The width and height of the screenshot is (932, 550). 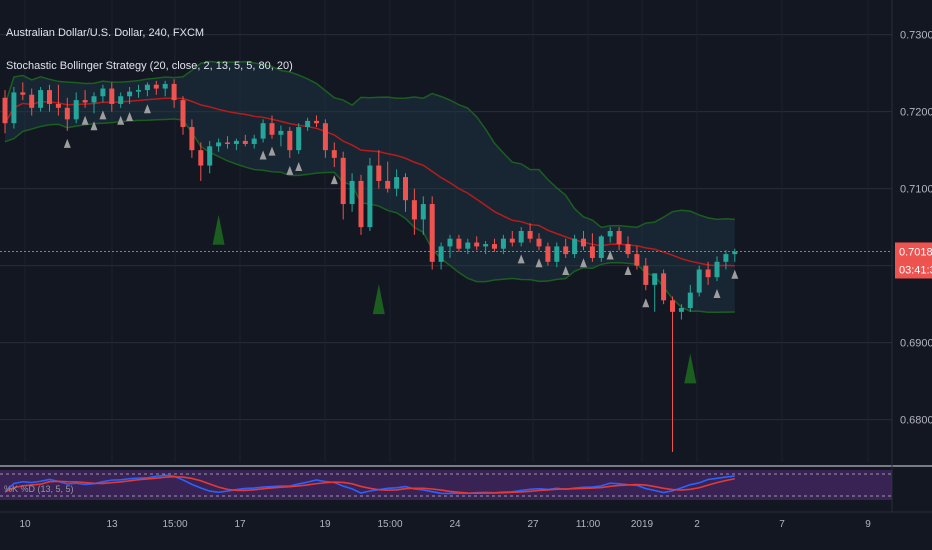 What do you see at coordinates (105, 33) in the screenshot?
I see `symbol-legend: Australian Dollar/U.S. Dollar, 240, FXCM` at bounding box center [105, 33].